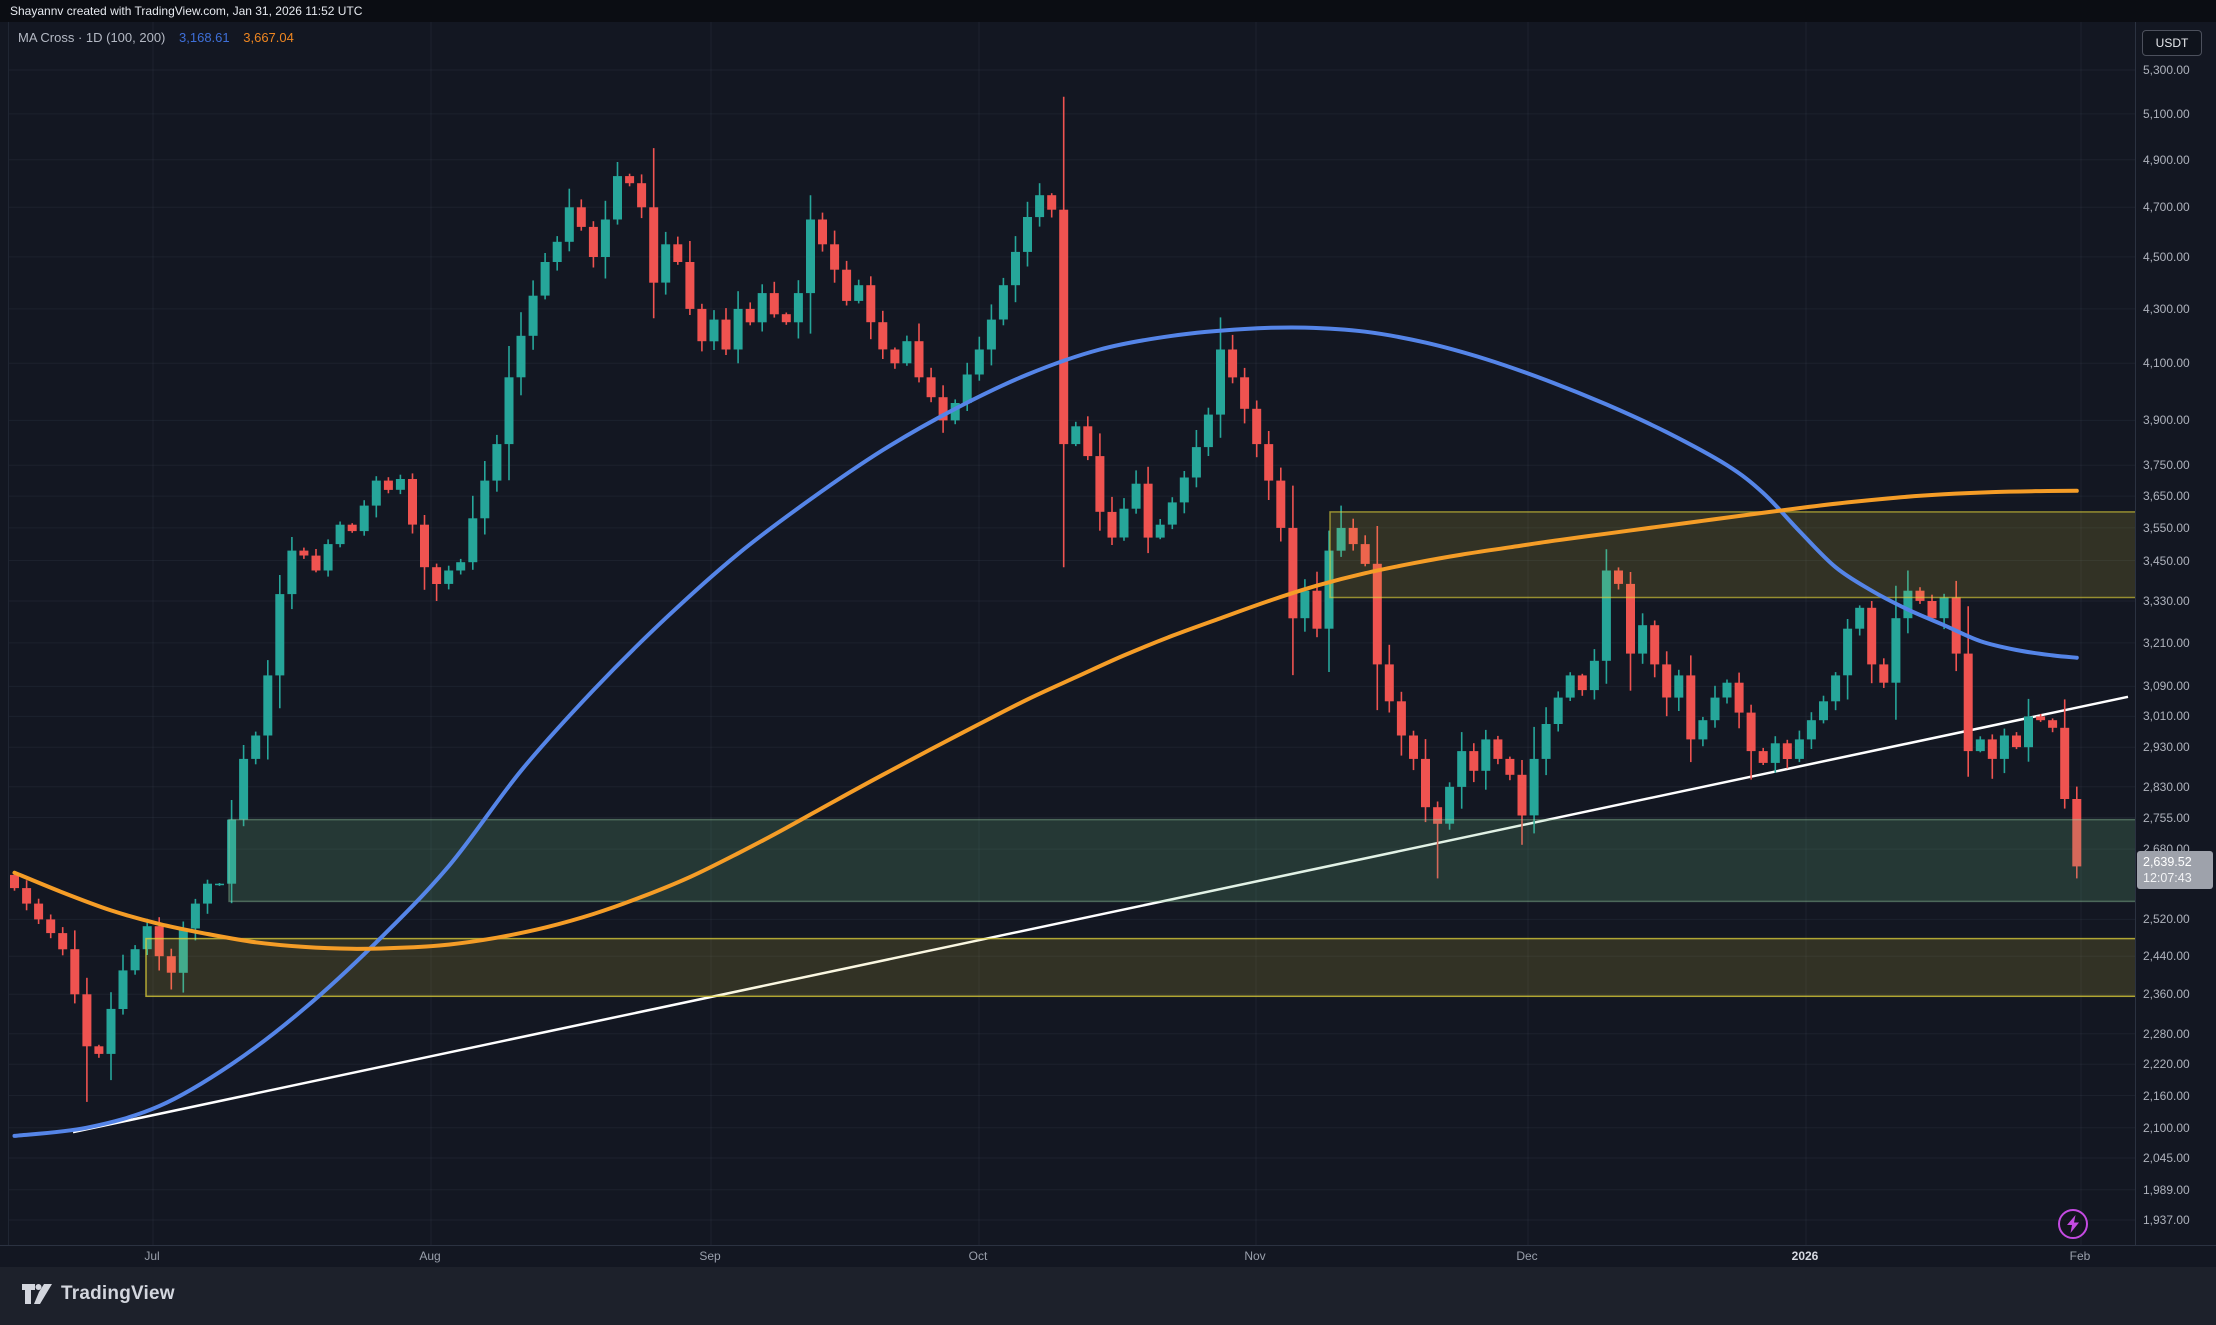  I want to click on time-tick-label: Sep, so click(710, 1256).